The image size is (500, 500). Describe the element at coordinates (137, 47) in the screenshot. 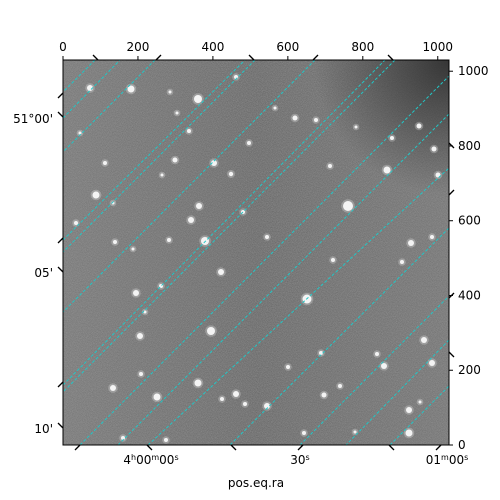

I see `top-tick-label: 200` at that location.